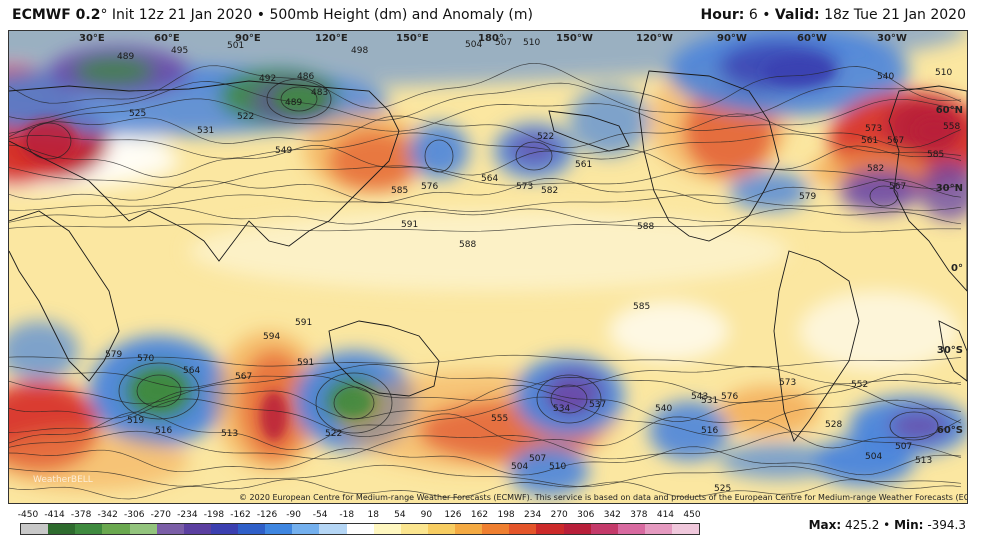  What do you see at coordinates (825, 525) in the screenshot?
I see `max-label: Max:` at bounding box center [825, 525].